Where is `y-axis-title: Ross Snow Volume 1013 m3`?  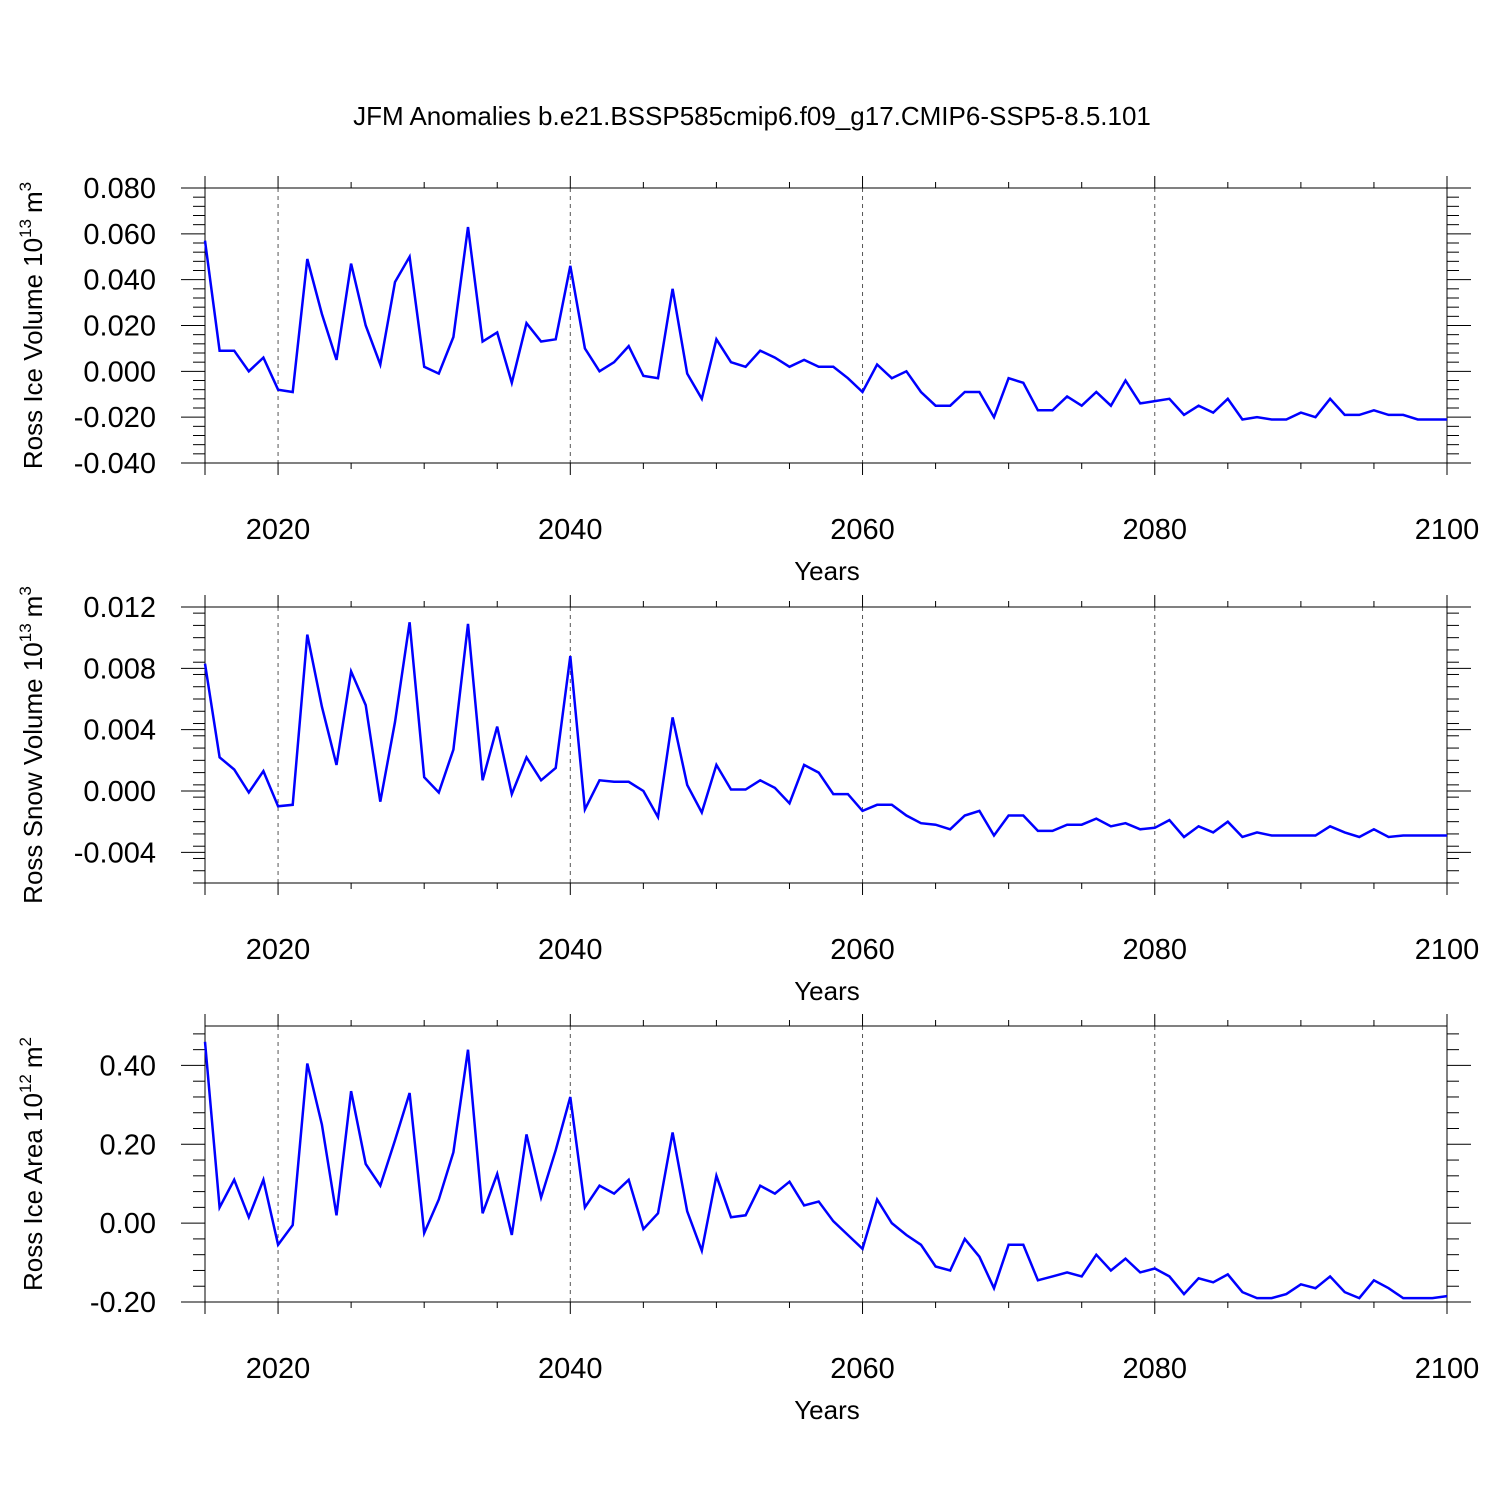 y-axis-title: Ross Snow Volume 1013 m3 is located at coordinates (32, 745).